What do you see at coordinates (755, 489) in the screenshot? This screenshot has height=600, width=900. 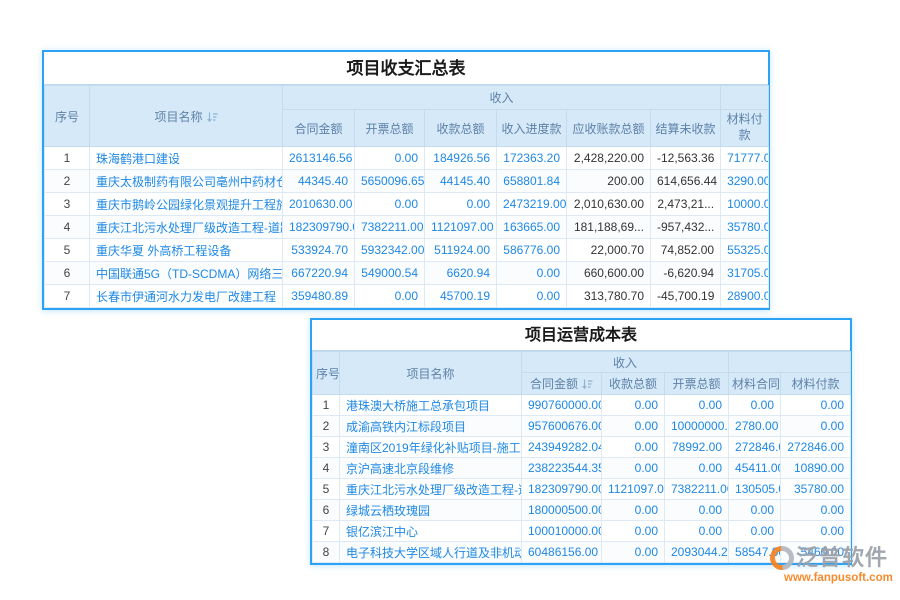 I see `material-contract-cell: 130505.00` at bounding box center [755, 489].